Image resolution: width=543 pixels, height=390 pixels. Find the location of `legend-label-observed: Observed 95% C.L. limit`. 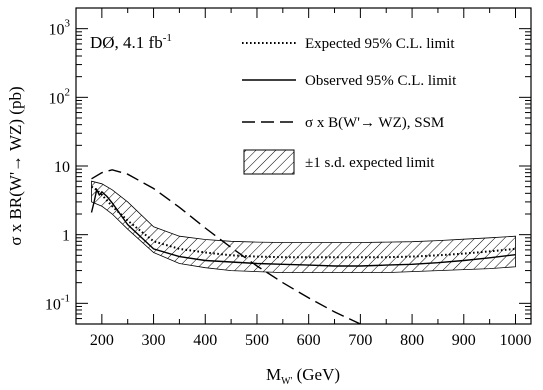

legend-label-observed: Observed 95% C.L. limit is located at coordinates (381, 81).